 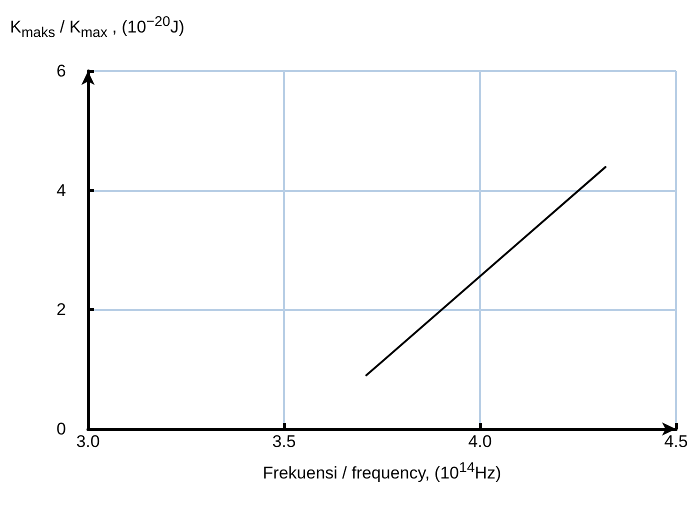 What do you see at coordinates (382, 472) in the screenshot?
I see `x-axis-title: Frekuensi / frequency, (10$^{14}$Hz)` at bounding box center [382, 472].